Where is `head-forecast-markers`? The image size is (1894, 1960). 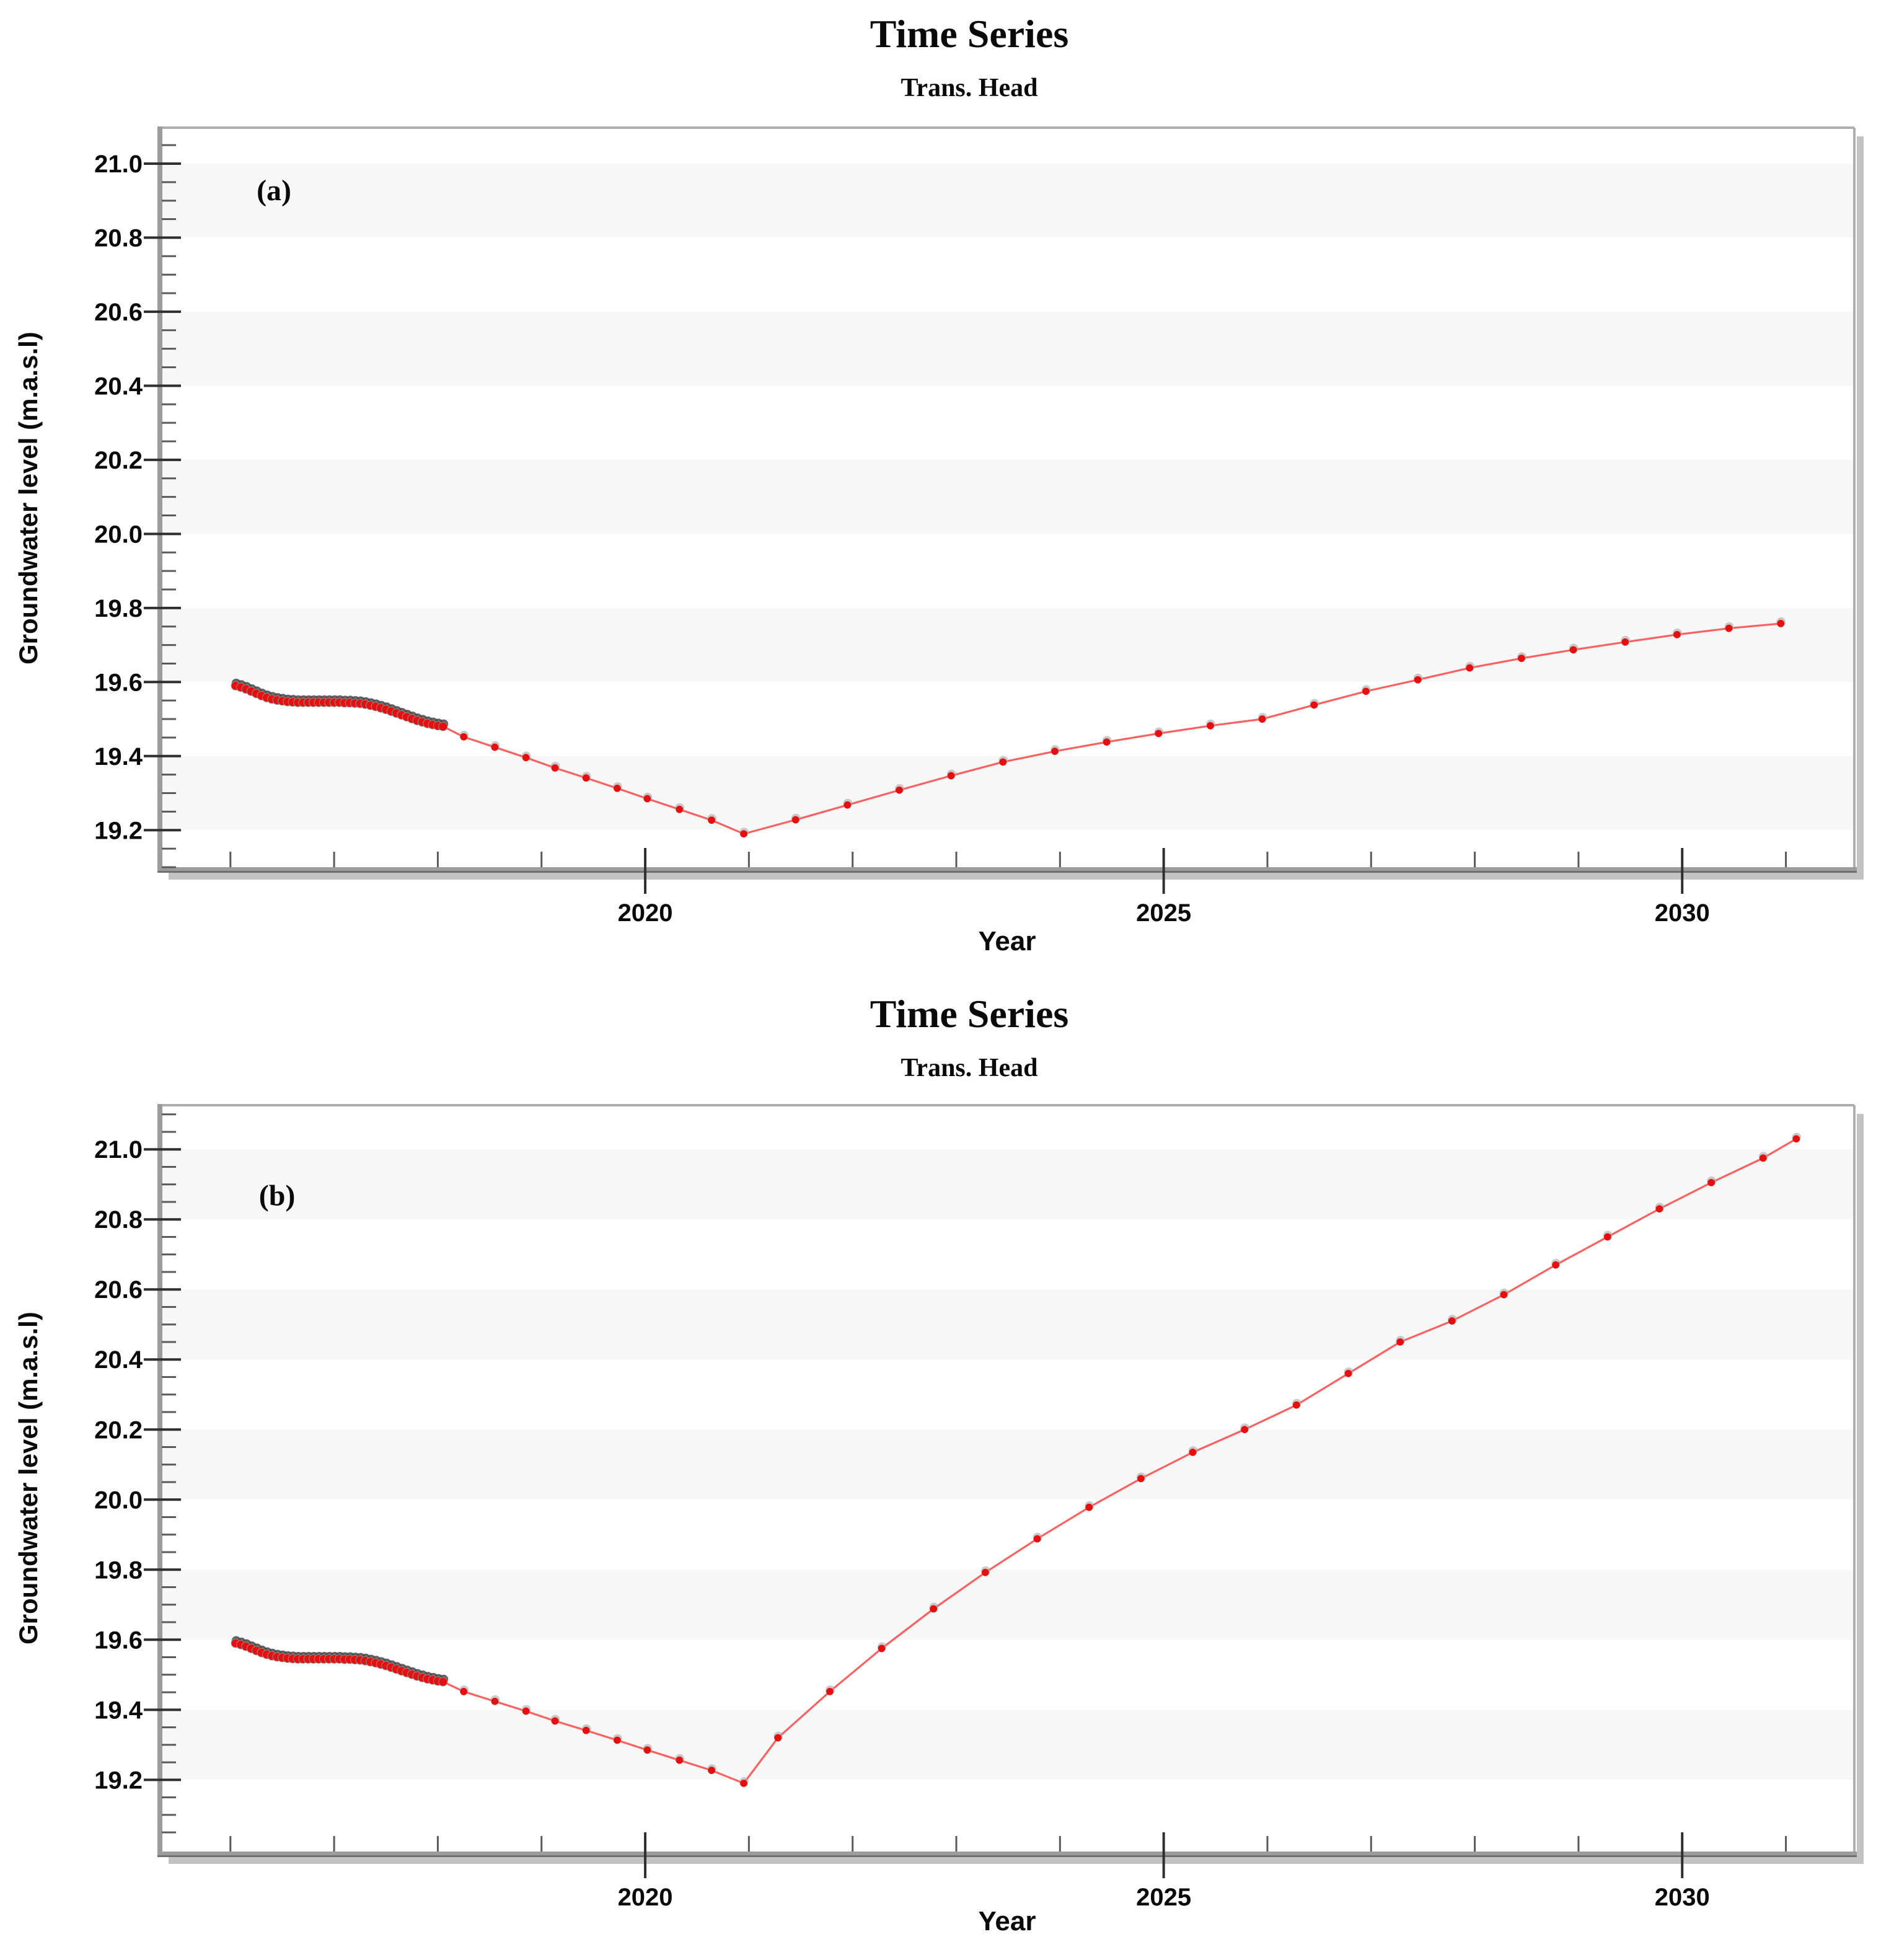 head-forecast-markers is located at coordinates (1122, 727).